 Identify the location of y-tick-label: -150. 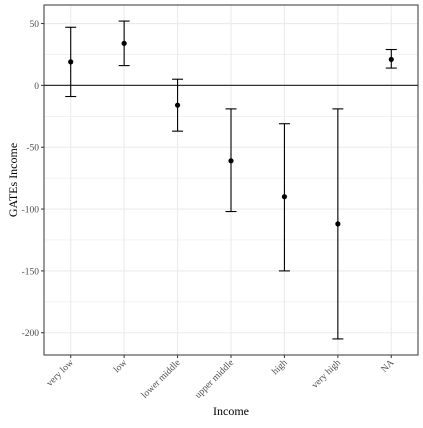
(31, 272).